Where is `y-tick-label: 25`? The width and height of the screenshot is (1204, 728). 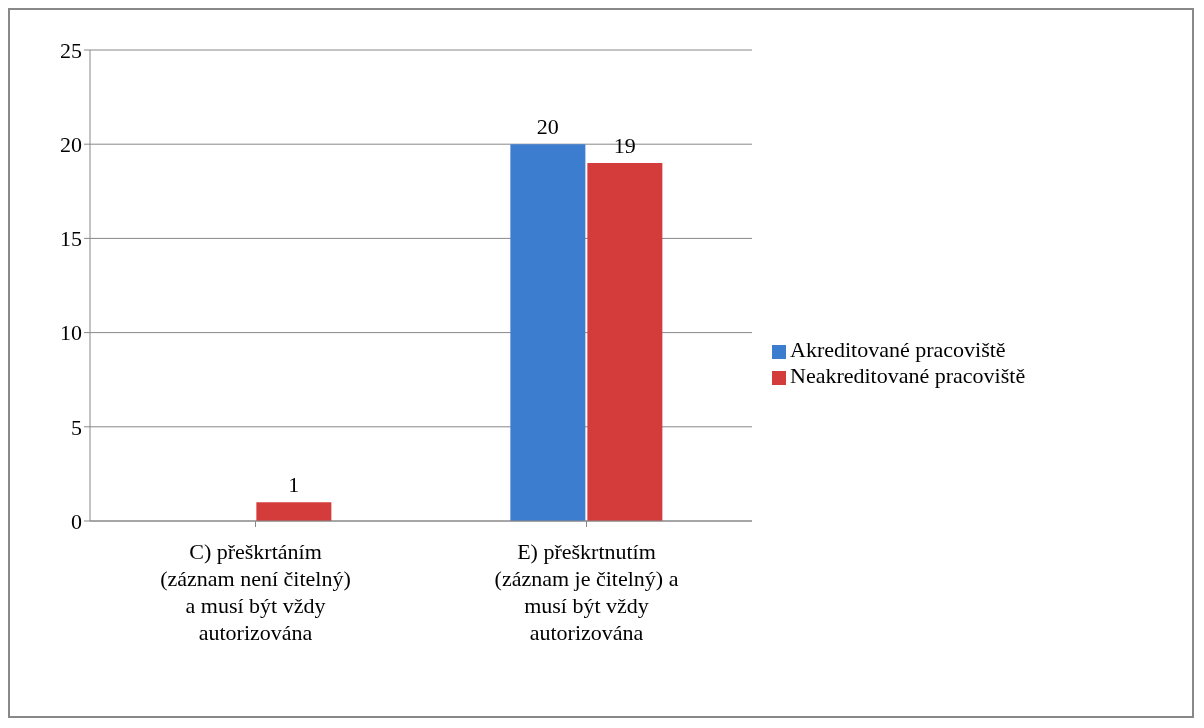 y-tick-label: 25 is located at coordinates (71, 50).